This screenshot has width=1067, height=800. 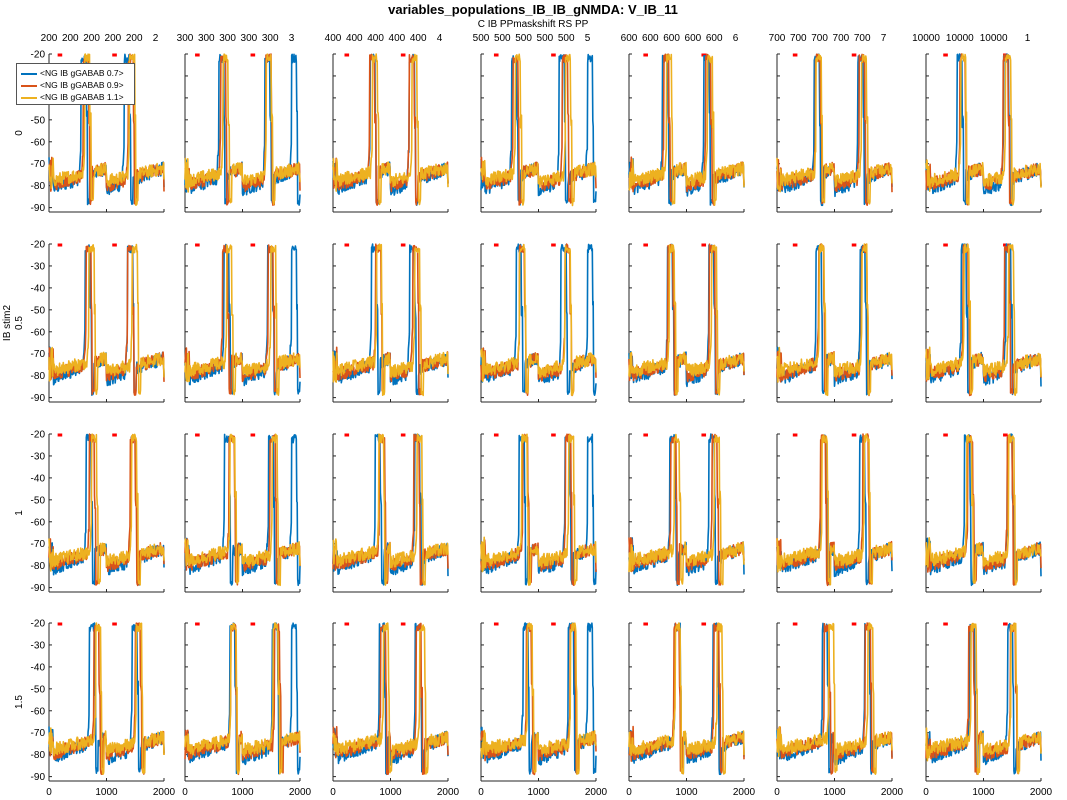 I want to click on legend-entry: <NG IB gGABAB 1.1>, so click(x=72, y=97).